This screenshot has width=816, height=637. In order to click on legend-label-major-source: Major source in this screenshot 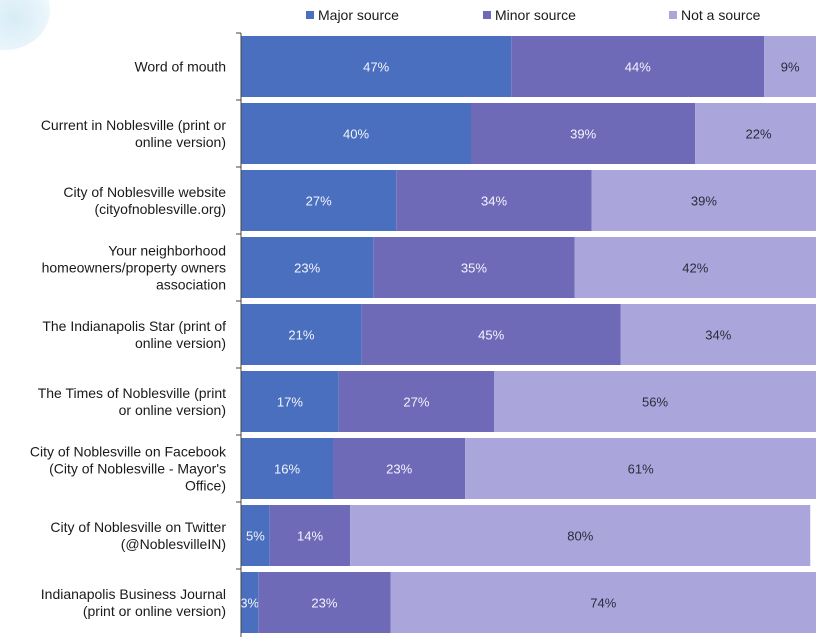, I will do `click(358, 15)`.